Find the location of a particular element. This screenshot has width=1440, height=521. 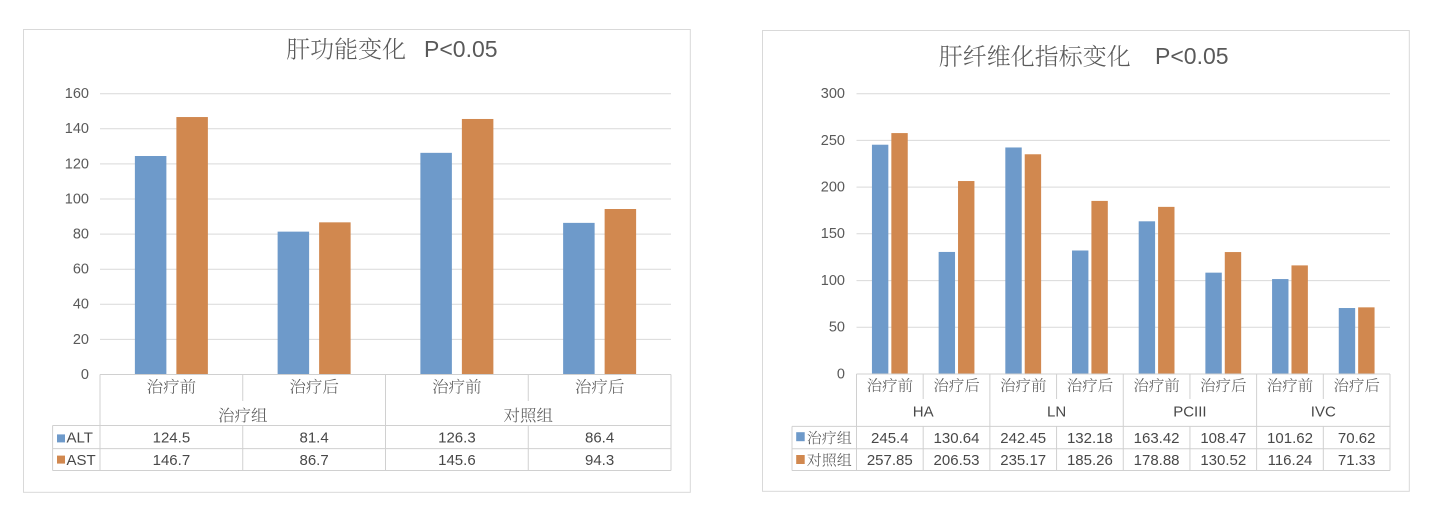

svg-text: 126.3 is located at coordinates (457, 438).